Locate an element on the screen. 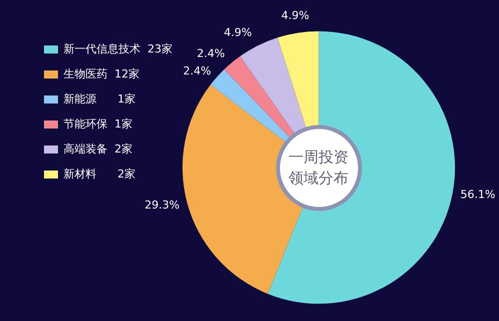 This screenshot has width=499, height=321. legend-label: 新能源 1家 is located at coordinates (100, 99).